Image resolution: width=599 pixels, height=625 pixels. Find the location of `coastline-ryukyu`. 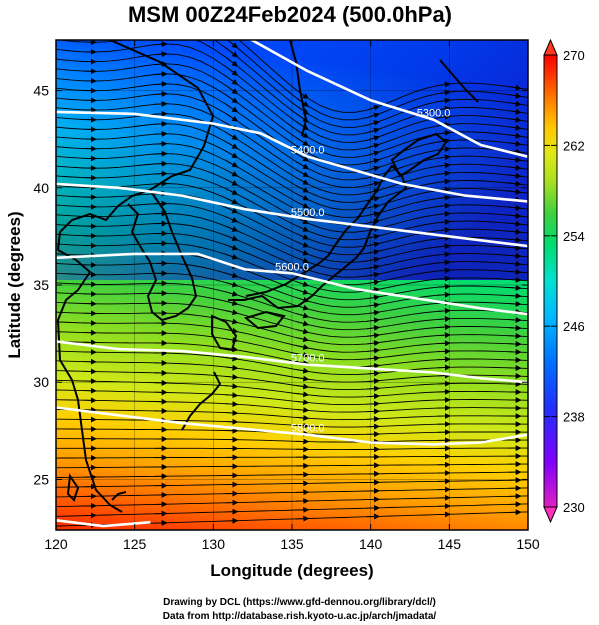

coastline-ryukyu is located at coordinates (201, 401).